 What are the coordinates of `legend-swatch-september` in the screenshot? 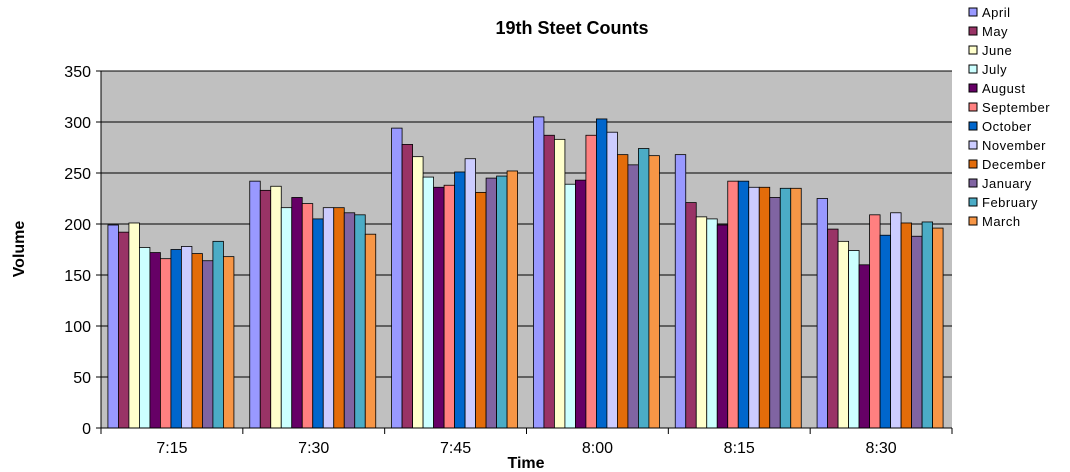 It's located at (973, 107).